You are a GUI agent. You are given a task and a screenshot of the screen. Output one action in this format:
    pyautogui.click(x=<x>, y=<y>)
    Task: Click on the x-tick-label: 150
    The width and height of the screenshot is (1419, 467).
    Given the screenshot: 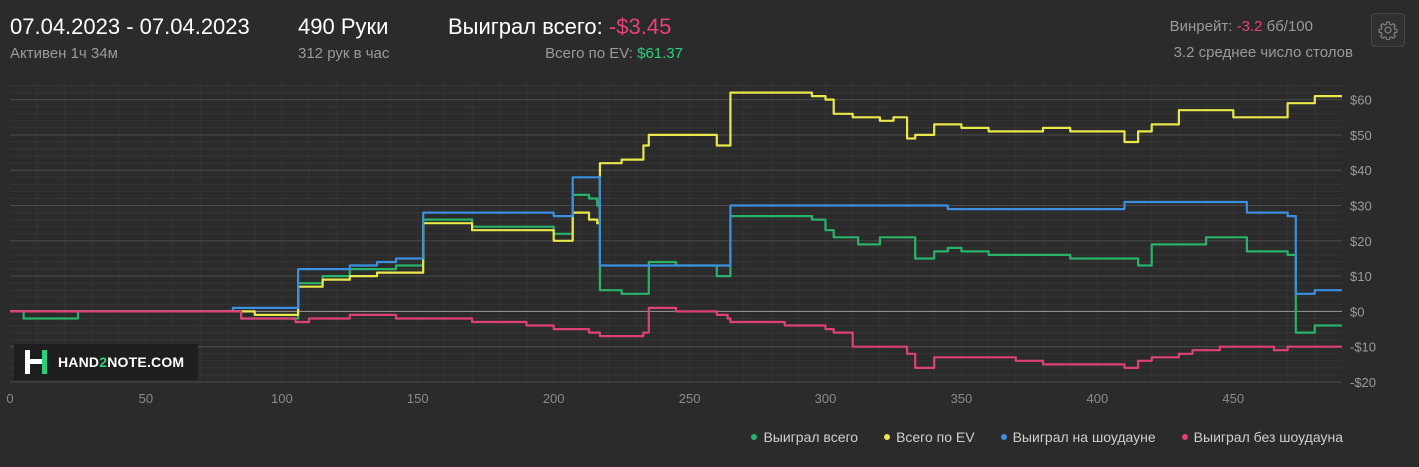 What is the action you would take?
    pyautogui.click(x=418, y=398)
    